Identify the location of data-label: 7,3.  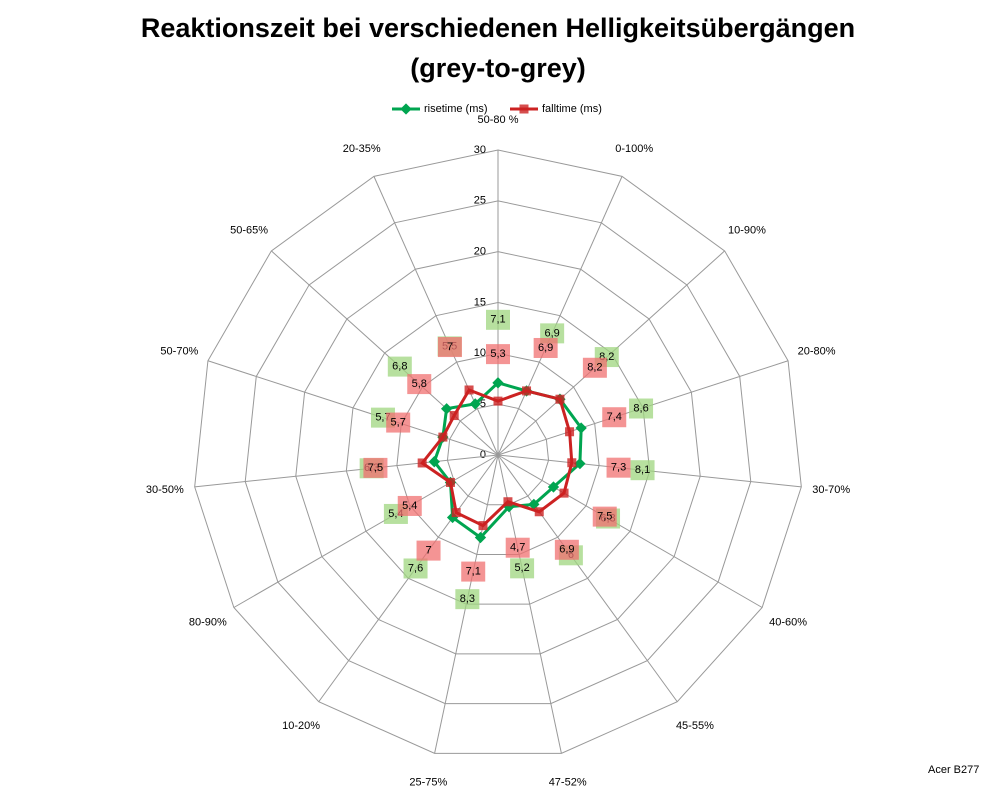
(618, 468).